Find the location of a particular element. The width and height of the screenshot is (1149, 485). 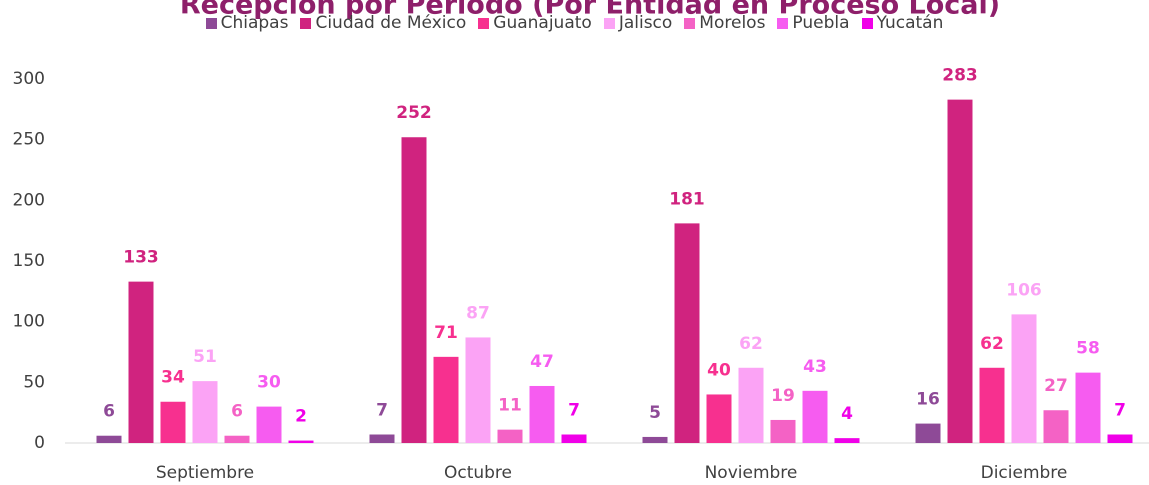

legend-item: Yucatán is located at coordinates (902, 23).